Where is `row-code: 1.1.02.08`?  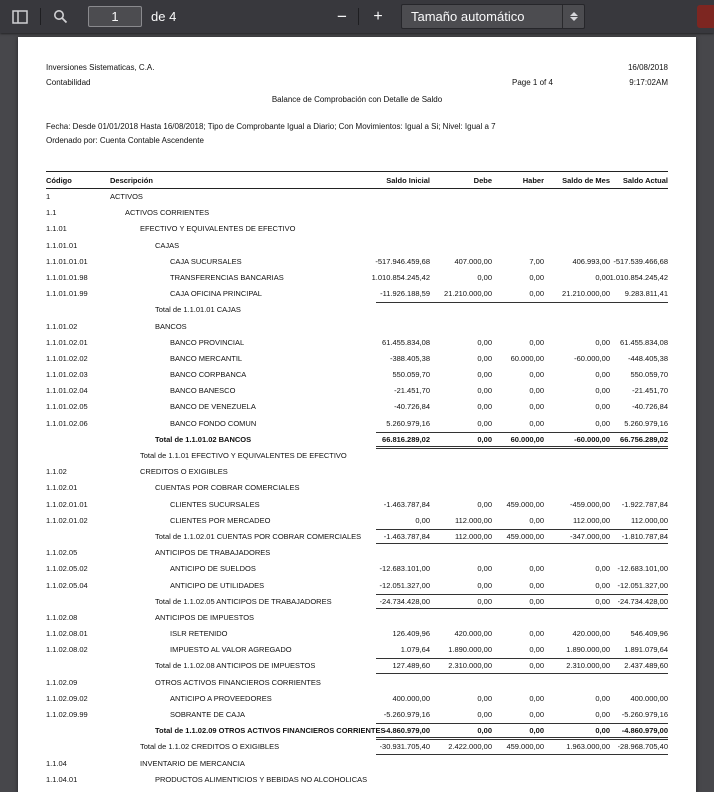 row-code: 1.1.02.08 is located at coordinates (62, 617).